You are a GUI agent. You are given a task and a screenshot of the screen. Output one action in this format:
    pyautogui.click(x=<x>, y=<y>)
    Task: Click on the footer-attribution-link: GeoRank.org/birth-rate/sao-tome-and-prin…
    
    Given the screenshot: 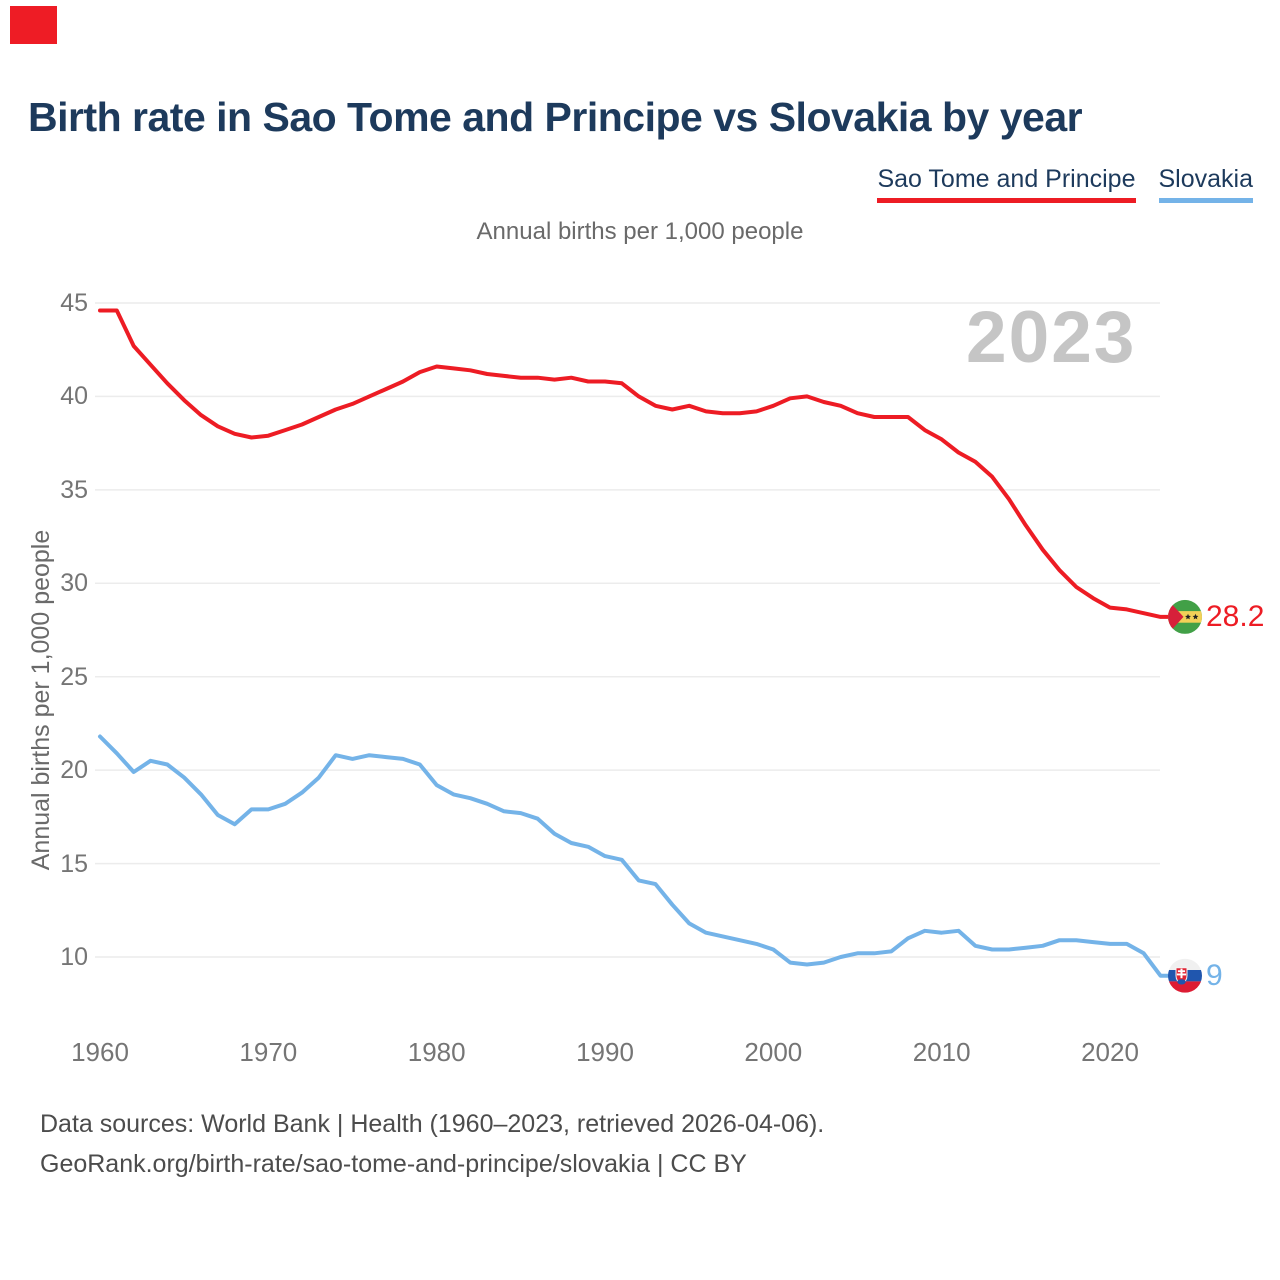 What is the action you would take?
    pyautogui.click(x=393, y=1164)
    